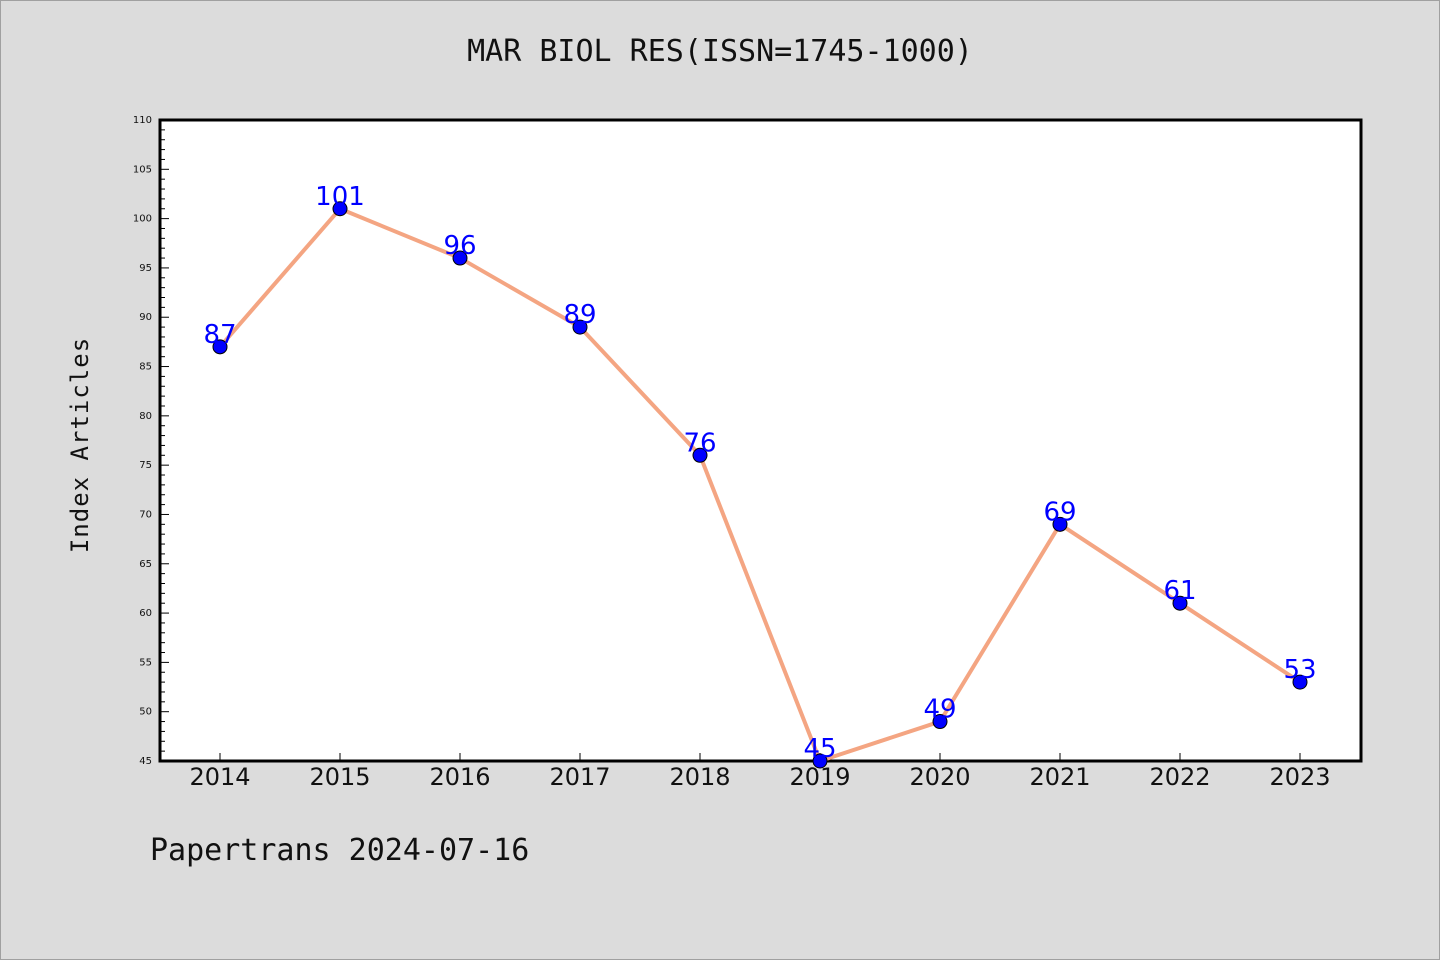  What do you see at coordinates (1059, 777) in the screenshot?
I see `x-tick-label: 2021` at bounding box center [1059, 777].